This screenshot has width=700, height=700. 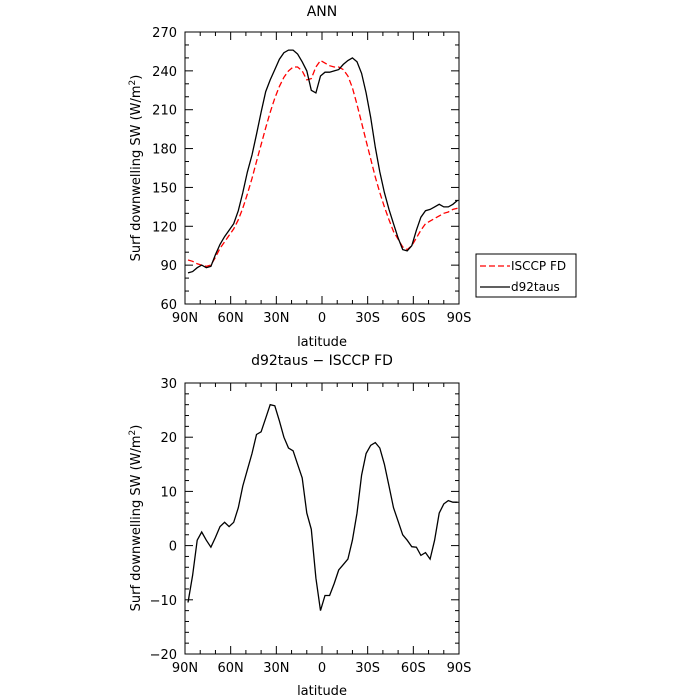 I want to click on y-tick-label: 120, so click(x=164, y=227).